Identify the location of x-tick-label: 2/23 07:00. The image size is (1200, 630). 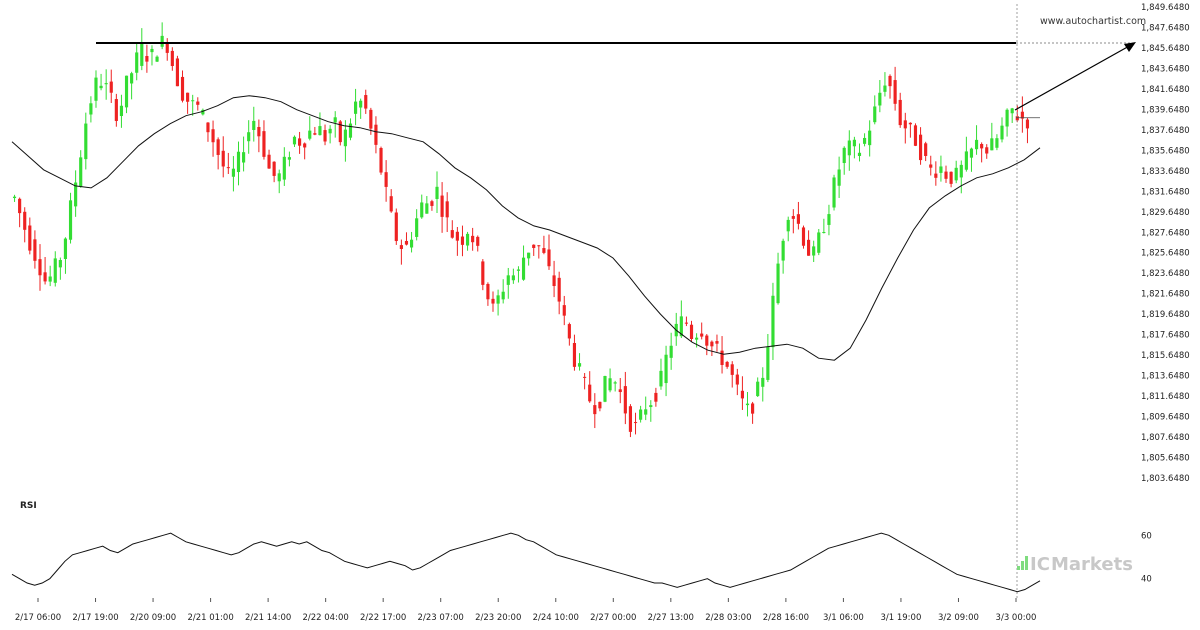
(441, 618).